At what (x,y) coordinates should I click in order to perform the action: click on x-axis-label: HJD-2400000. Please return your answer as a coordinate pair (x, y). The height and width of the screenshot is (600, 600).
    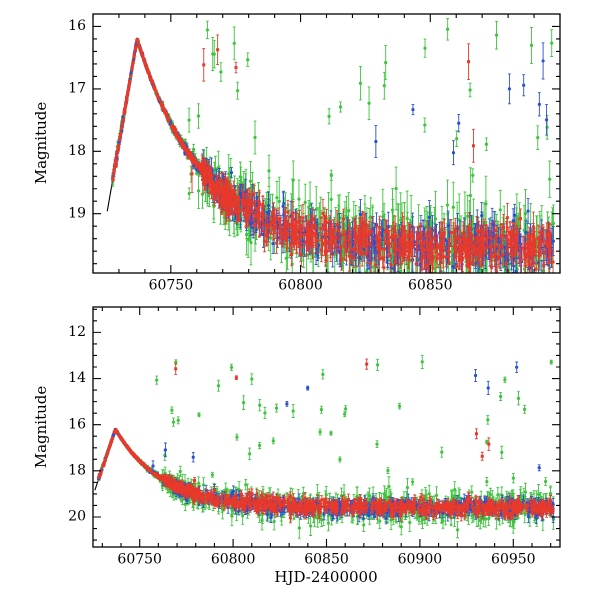
    Looking at the image, I should click on (326, 577).